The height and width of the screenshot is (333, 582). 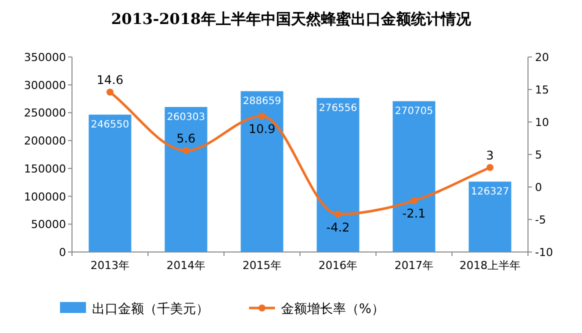 What do you see at coordinates (544, 252) in the screenshot?
I see `y2-tick-label: -10` at bounding box center [544, 252].